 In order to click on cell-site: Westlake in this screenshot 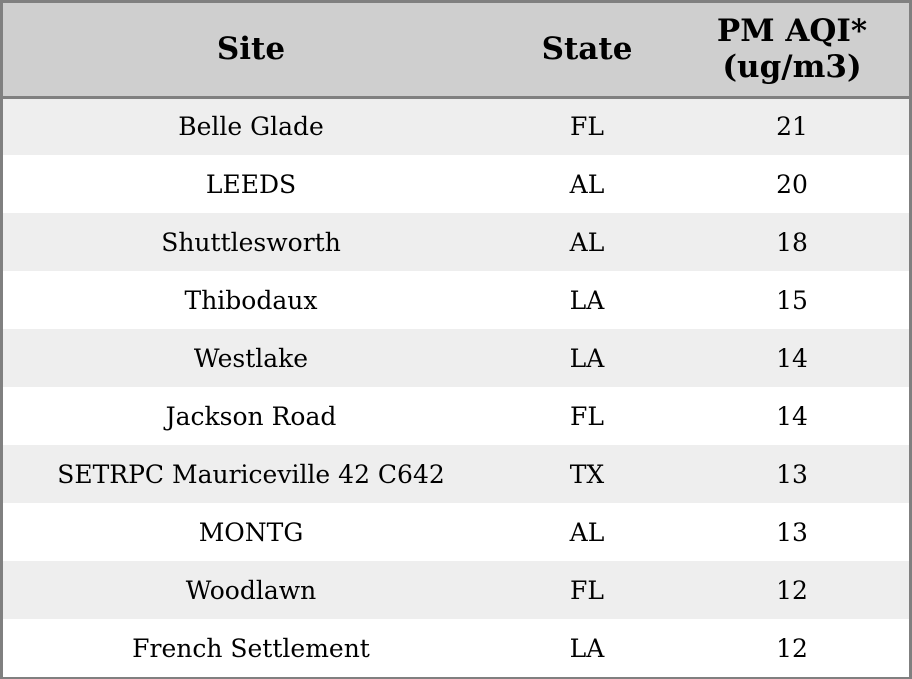, I will do `click(251, 358)`.